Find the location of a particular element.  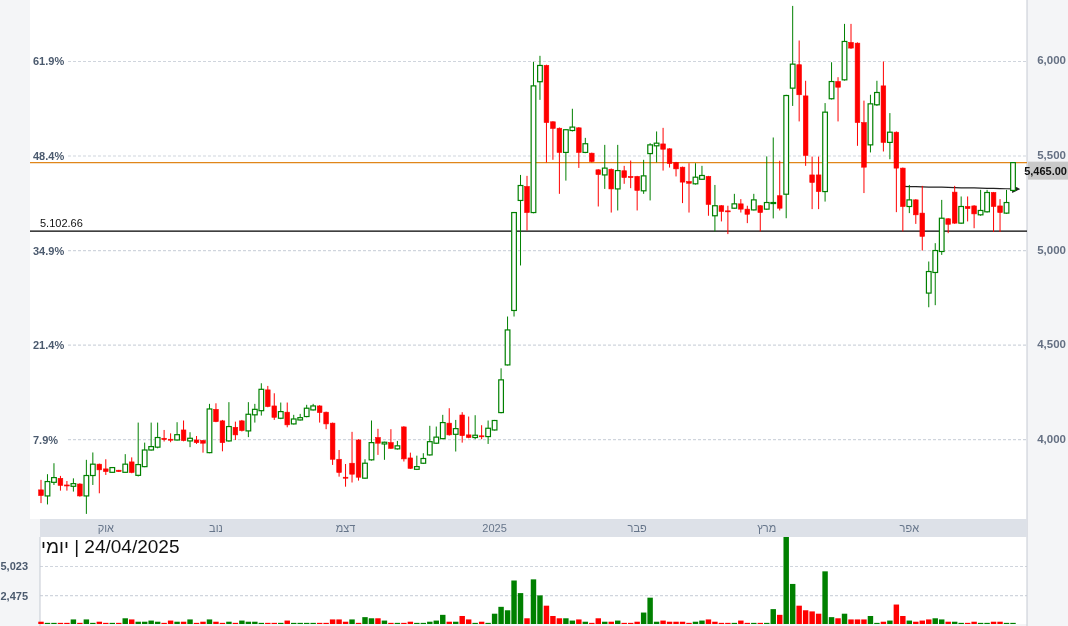

y-tick-label: 4,500 is located at coordinates (1051, 344).